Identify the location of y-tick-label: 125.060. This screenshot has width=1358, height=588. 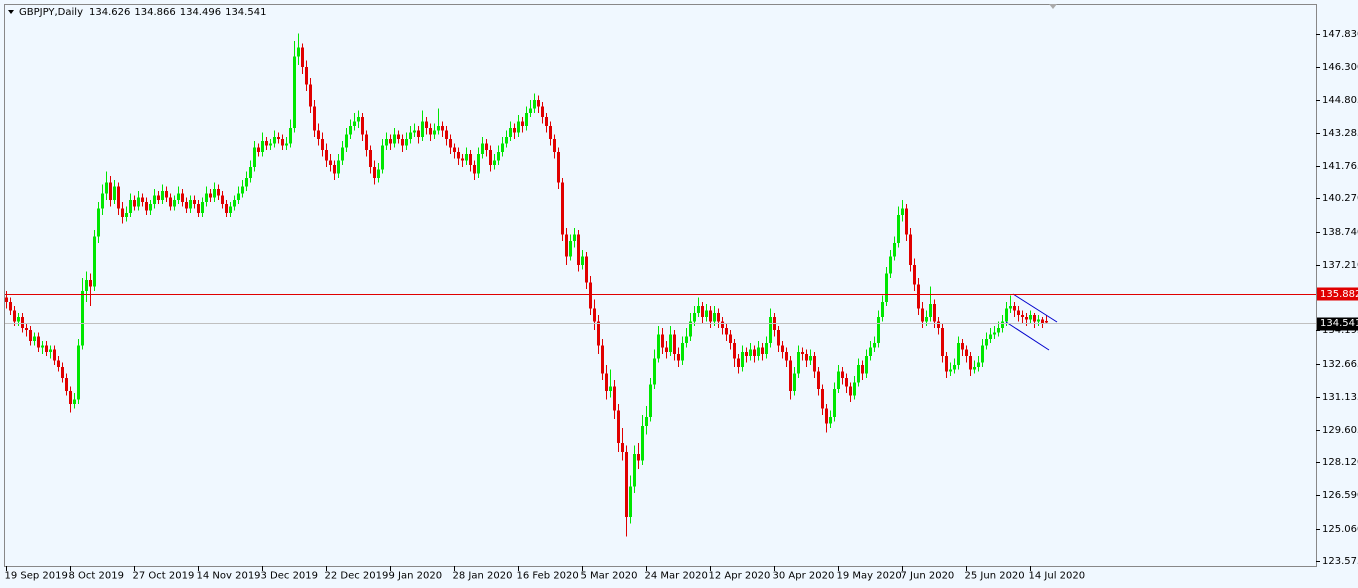
(1340, 529).